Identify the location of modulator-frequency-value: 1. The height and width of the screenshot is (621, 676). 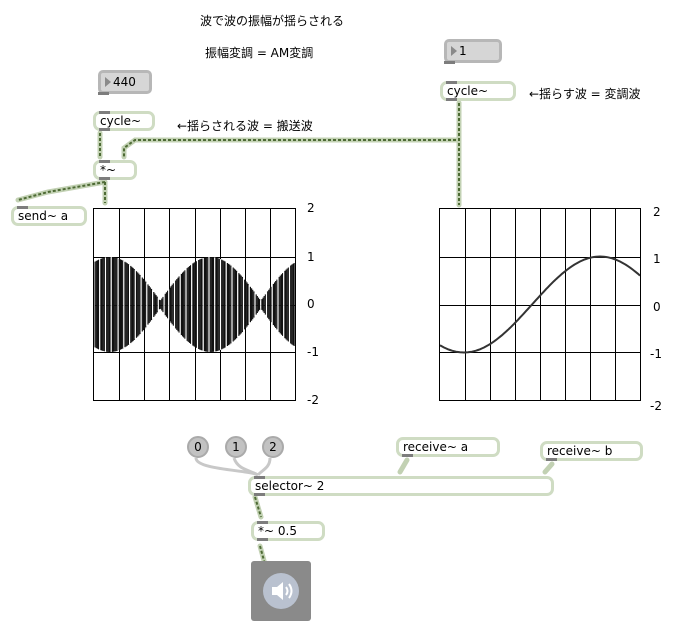
(463, 51).